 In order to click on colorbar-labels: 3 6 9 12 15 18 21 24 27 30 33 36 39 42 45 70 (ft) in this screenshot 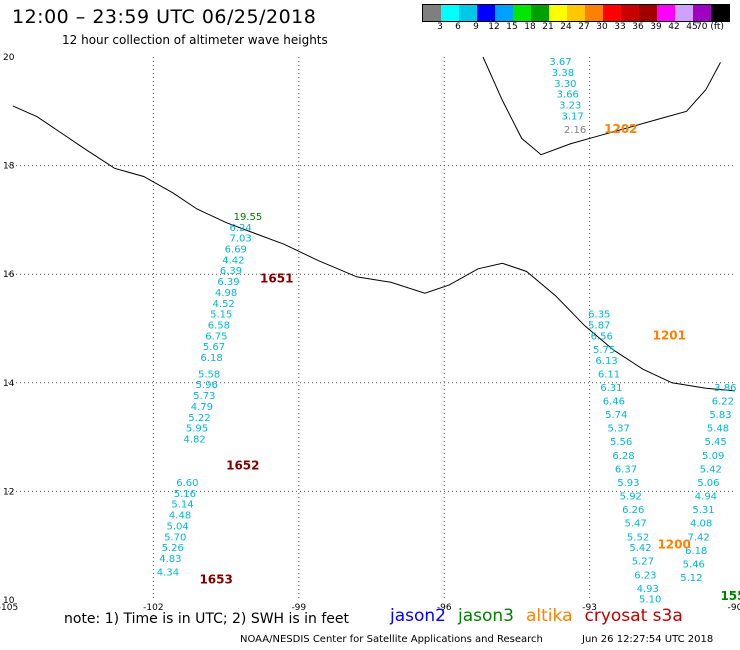, I will do `click(580, 28)`.